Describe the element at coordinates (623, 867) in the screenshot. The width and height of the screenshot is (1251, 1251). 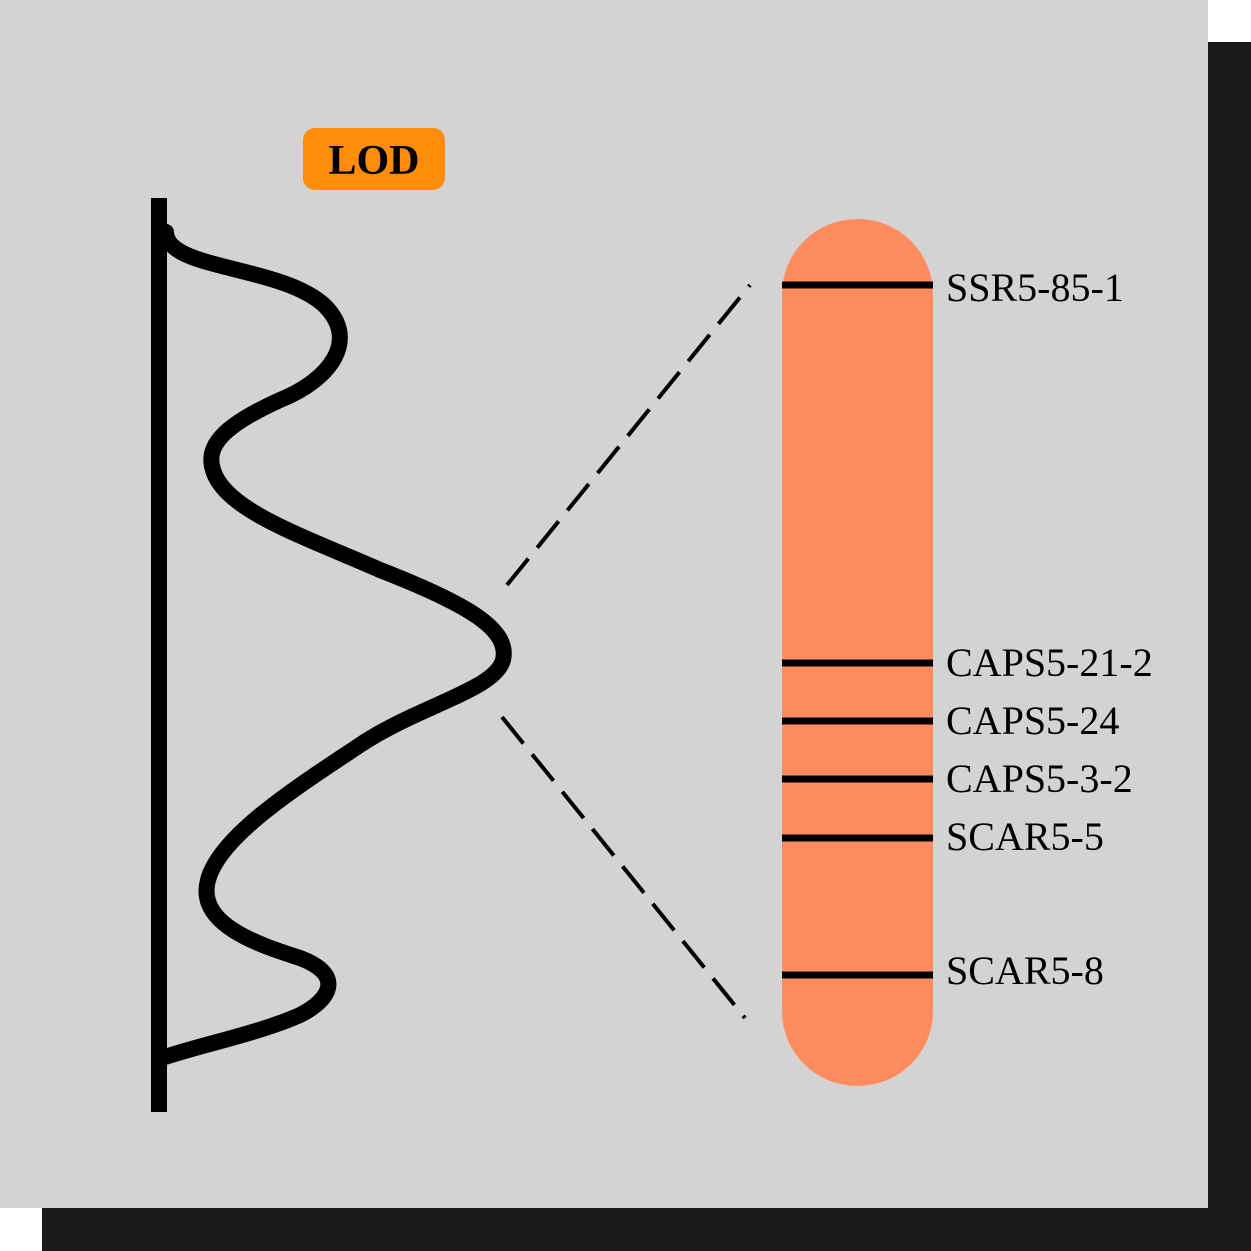
I see `dashed-connector-lower` at that location.